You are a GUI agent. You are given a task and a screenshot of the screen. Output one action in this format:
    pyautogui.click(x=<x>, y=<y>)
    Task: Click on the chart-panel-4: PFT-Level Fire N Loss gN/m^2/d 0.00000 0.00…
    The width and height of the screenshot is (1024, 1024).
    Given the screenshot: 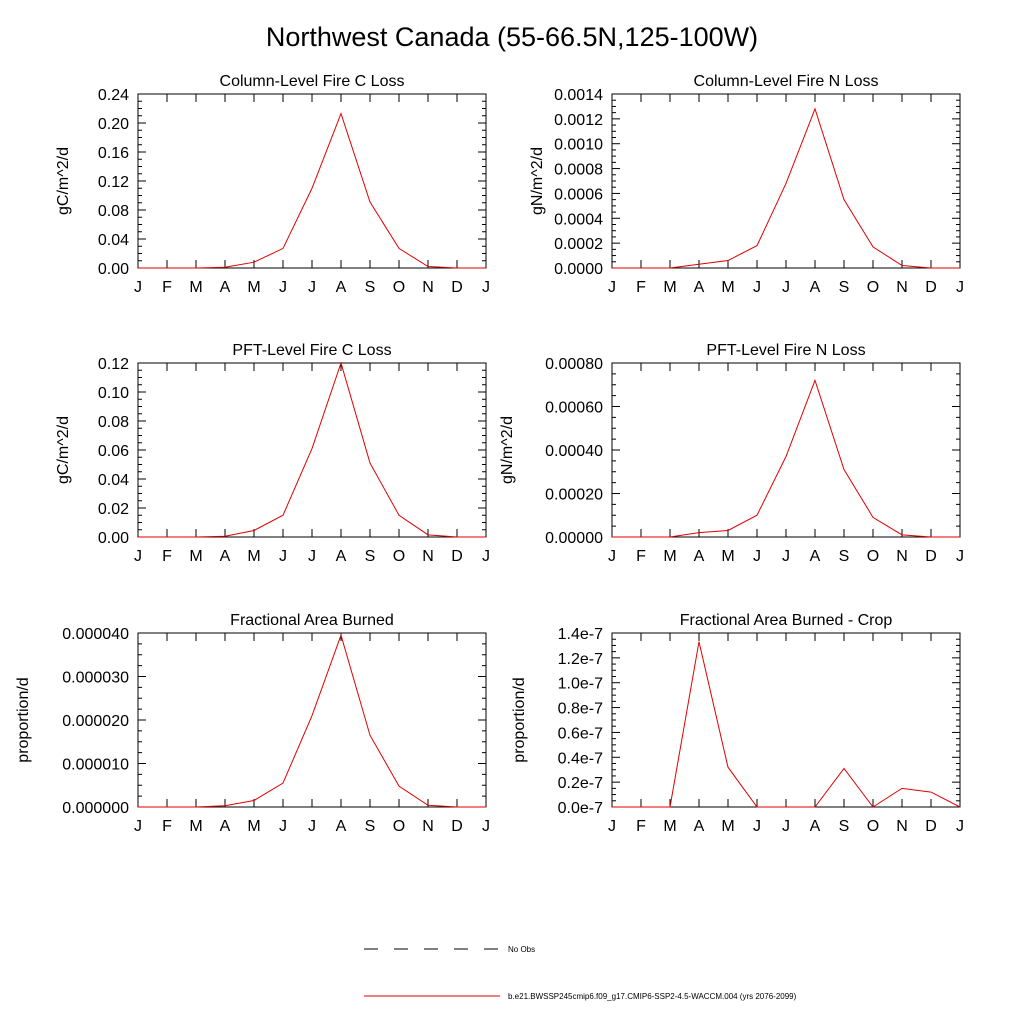 What is the action you would take?
    pyautogui.click(x=731, y=453)
    